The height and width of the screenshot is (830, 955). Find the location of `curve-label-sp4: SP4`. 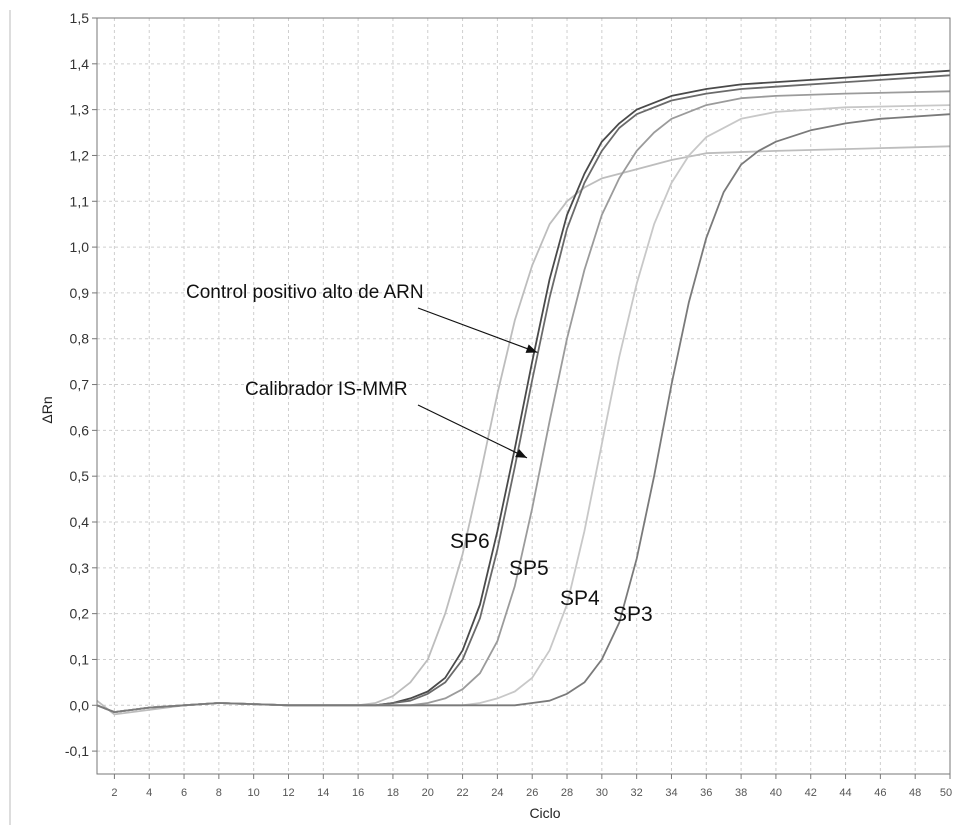

curve-label-sp4: SP4 is located at coordinates (580, 598).